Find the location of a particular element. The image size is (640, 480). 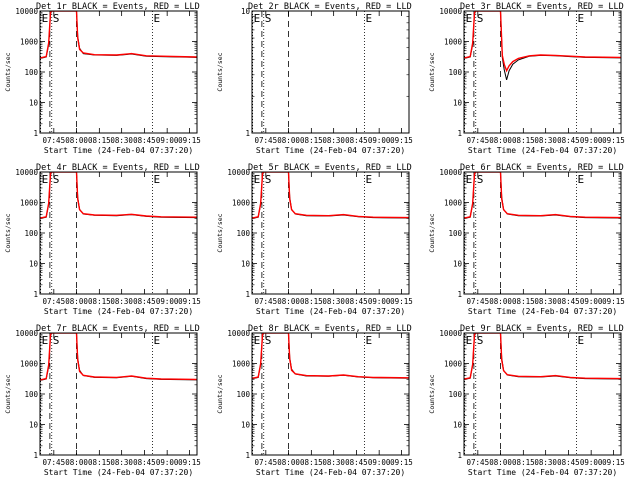

panel-title: Det 6r BLACK = Events, RED = LLD is located at coordinates (542, 168).